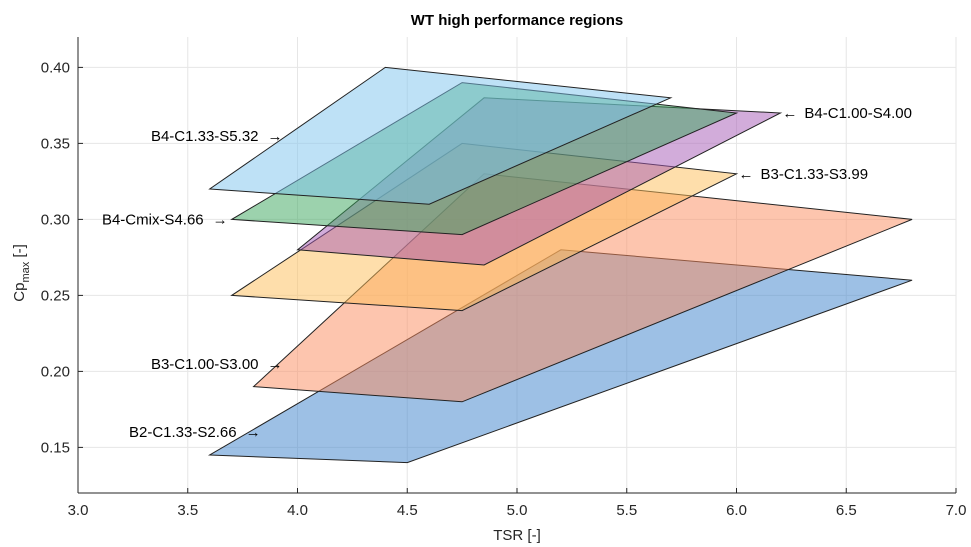 Image resolution: width=971 pixels, height=547 pixels. What do you see at coordinates (626, 510) in the screenshot?
I see `x-tick-label: 5.5` at bounding box center [626, 510].